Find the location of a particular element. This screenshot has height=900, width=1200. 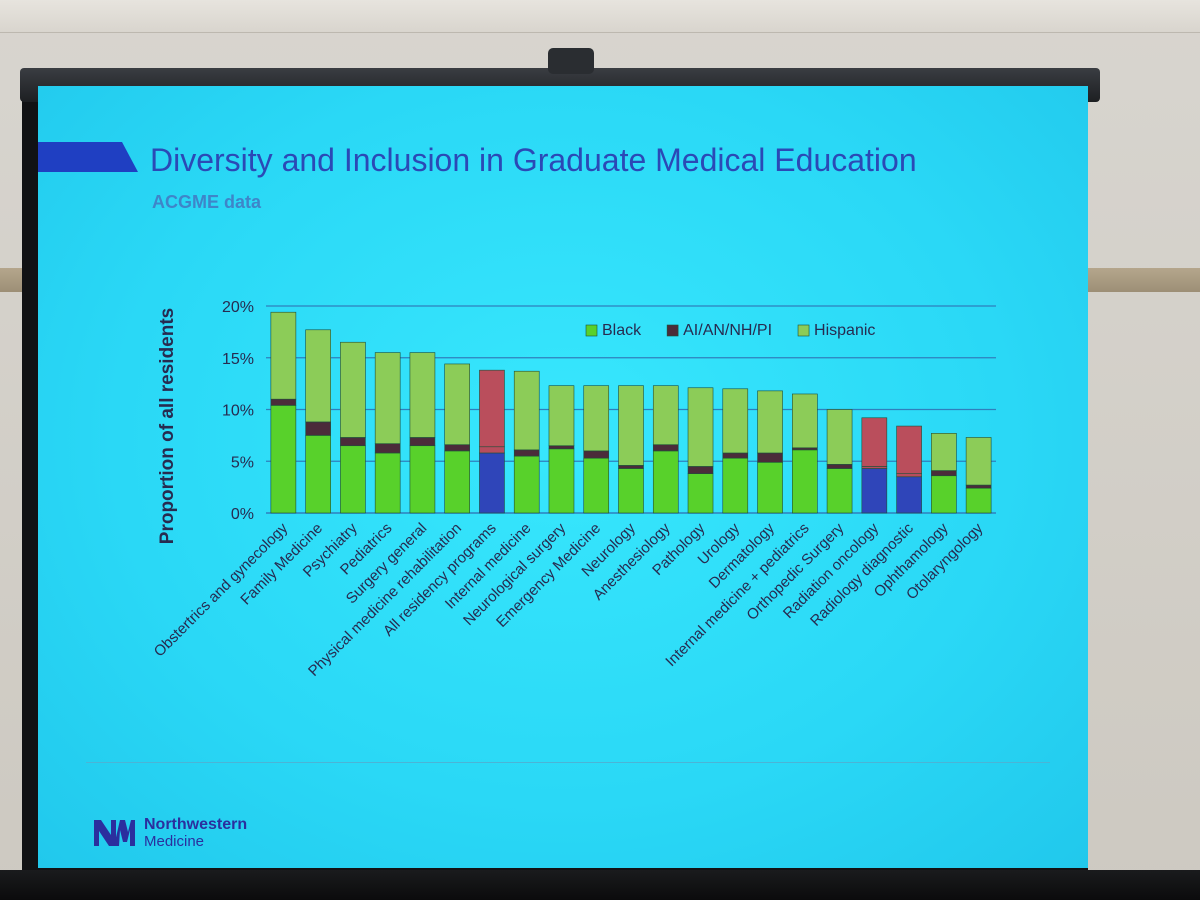

y-axis-ticks: 0% 5% 10% 15% 20% is located at coordinates (238, 411).